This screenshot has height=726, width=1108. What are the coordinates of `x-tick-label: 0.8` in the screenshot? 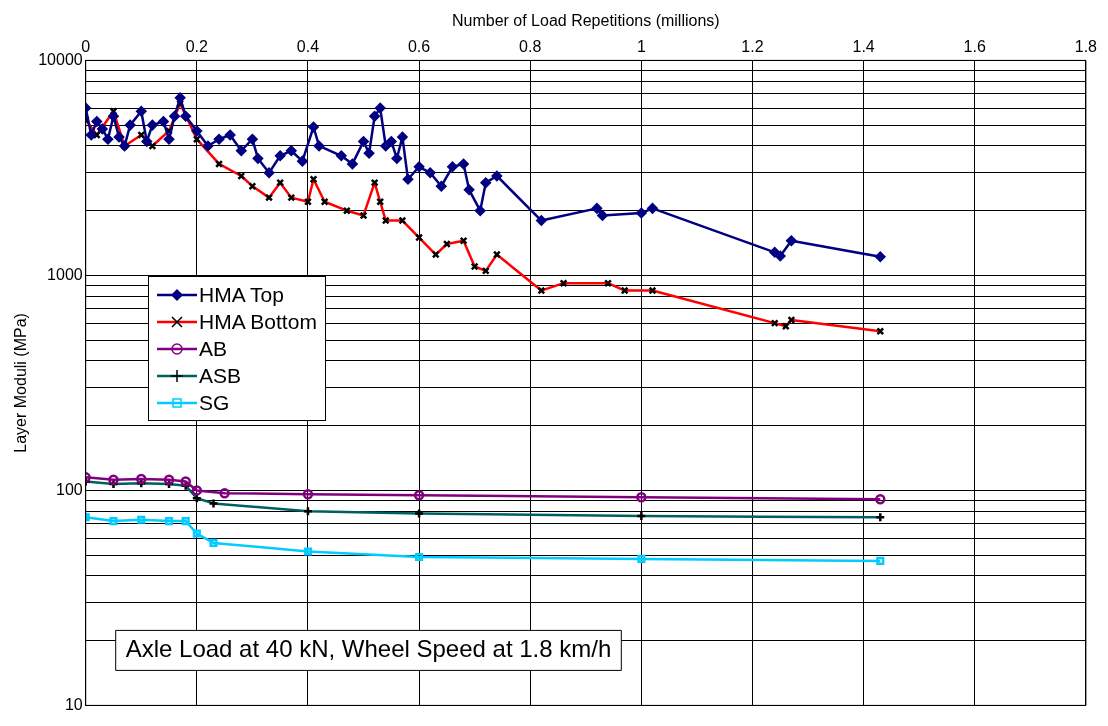 It's located at (530, 47).